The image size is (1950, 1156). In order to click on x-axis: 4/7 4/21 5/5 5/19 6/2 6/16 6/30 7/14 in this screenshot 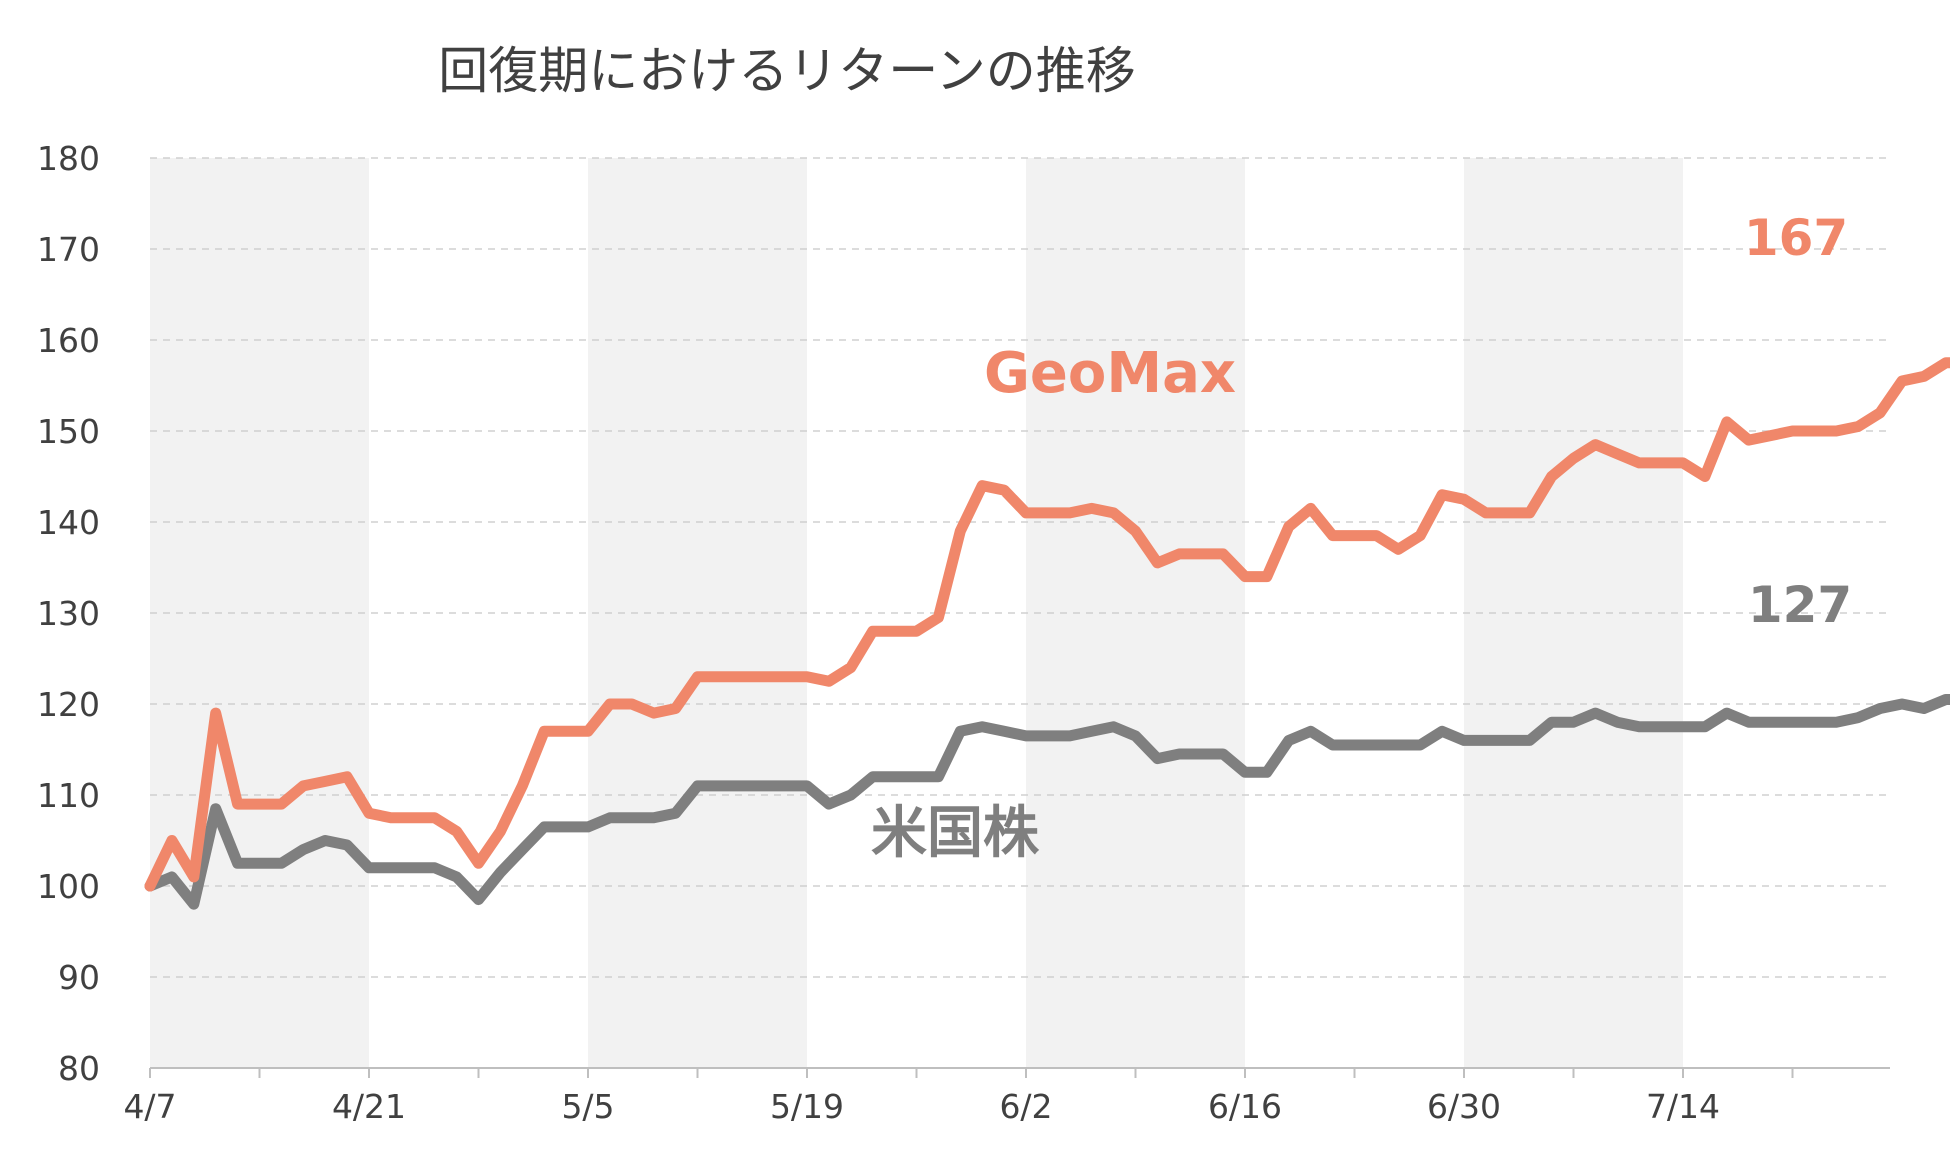, I will do `click(1006, 1096)`.